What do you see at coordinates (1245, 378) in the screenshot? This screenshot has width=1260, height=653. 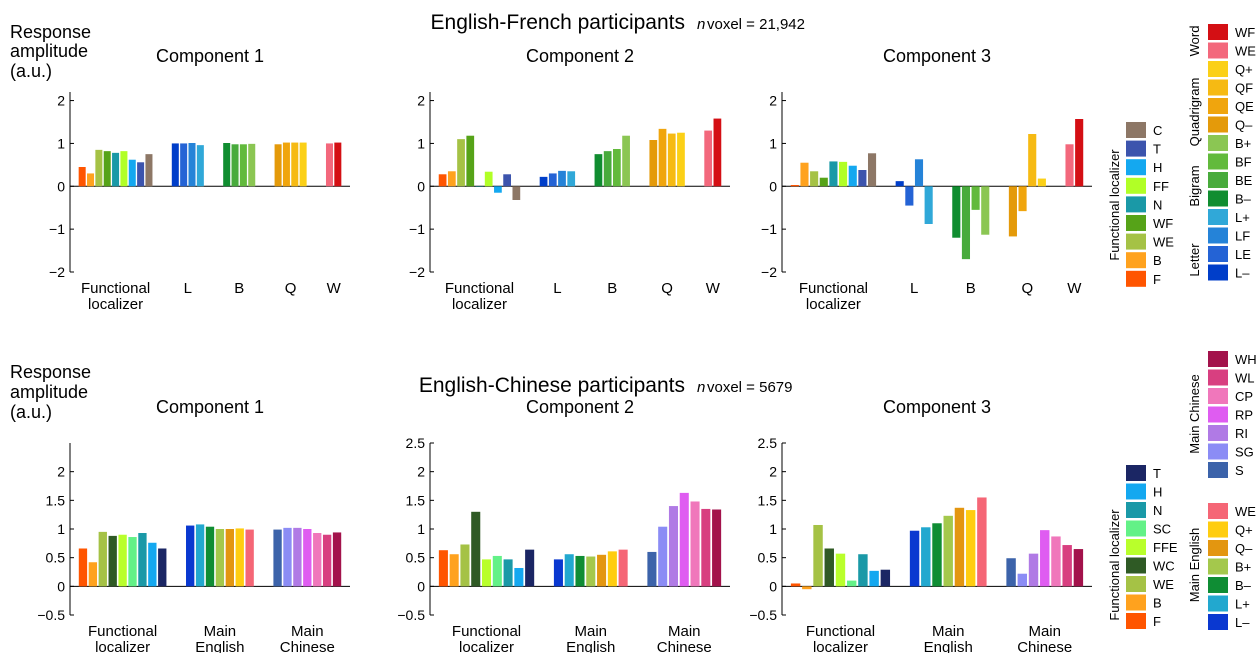 I see `legend-label: WL` at bounding box center [1245, 378].